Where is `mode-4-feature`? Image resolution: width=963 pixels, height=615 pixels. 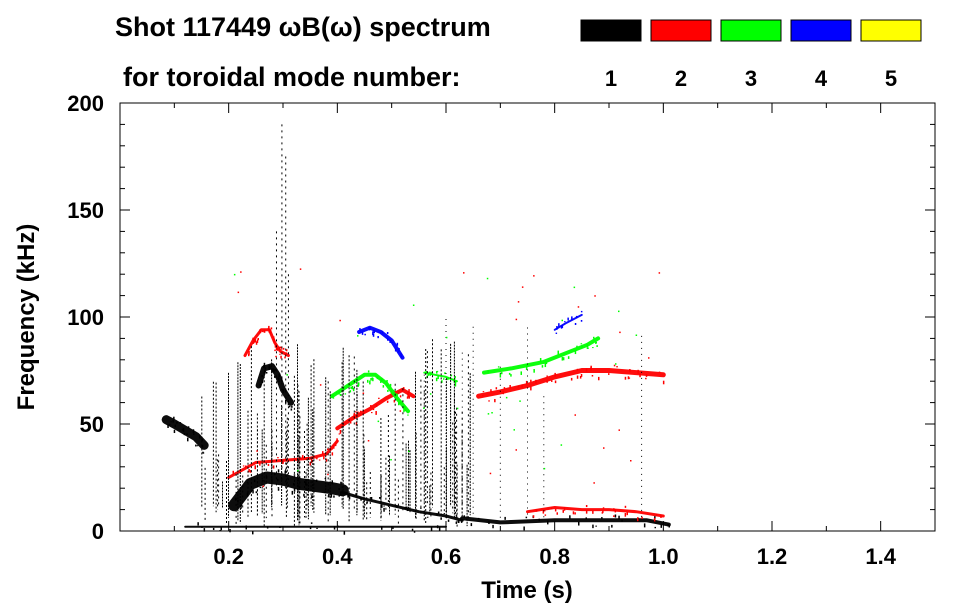
mode-4-feature is located at coordinates (381, 342).